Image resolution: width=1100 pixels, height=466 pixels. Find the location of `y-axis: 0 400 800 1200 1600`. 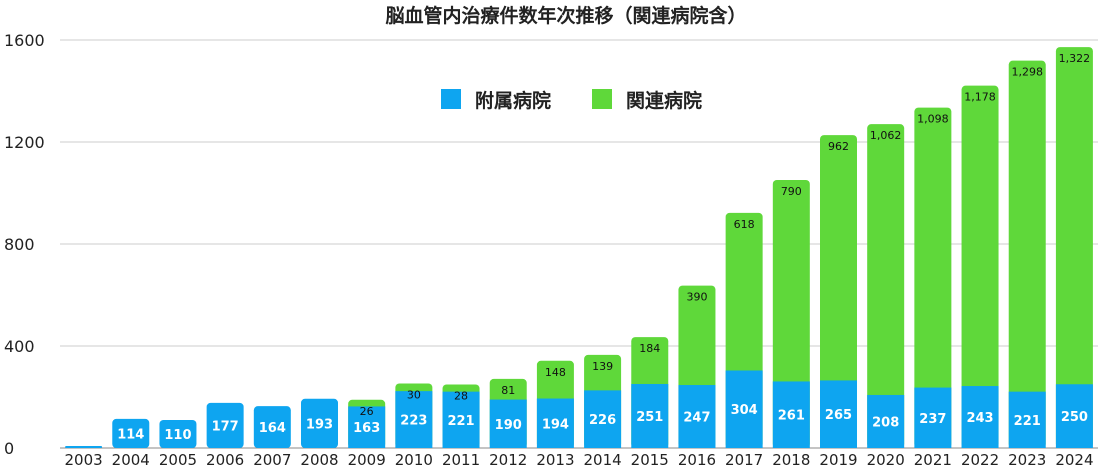

y-axis: 0 400 800 1200 1600 is located at coordinates (24, 244).